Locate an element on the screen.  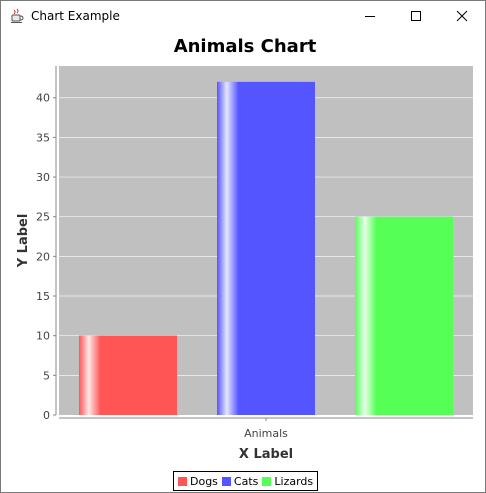
bar-dogs is located at coordinates (128, 375).